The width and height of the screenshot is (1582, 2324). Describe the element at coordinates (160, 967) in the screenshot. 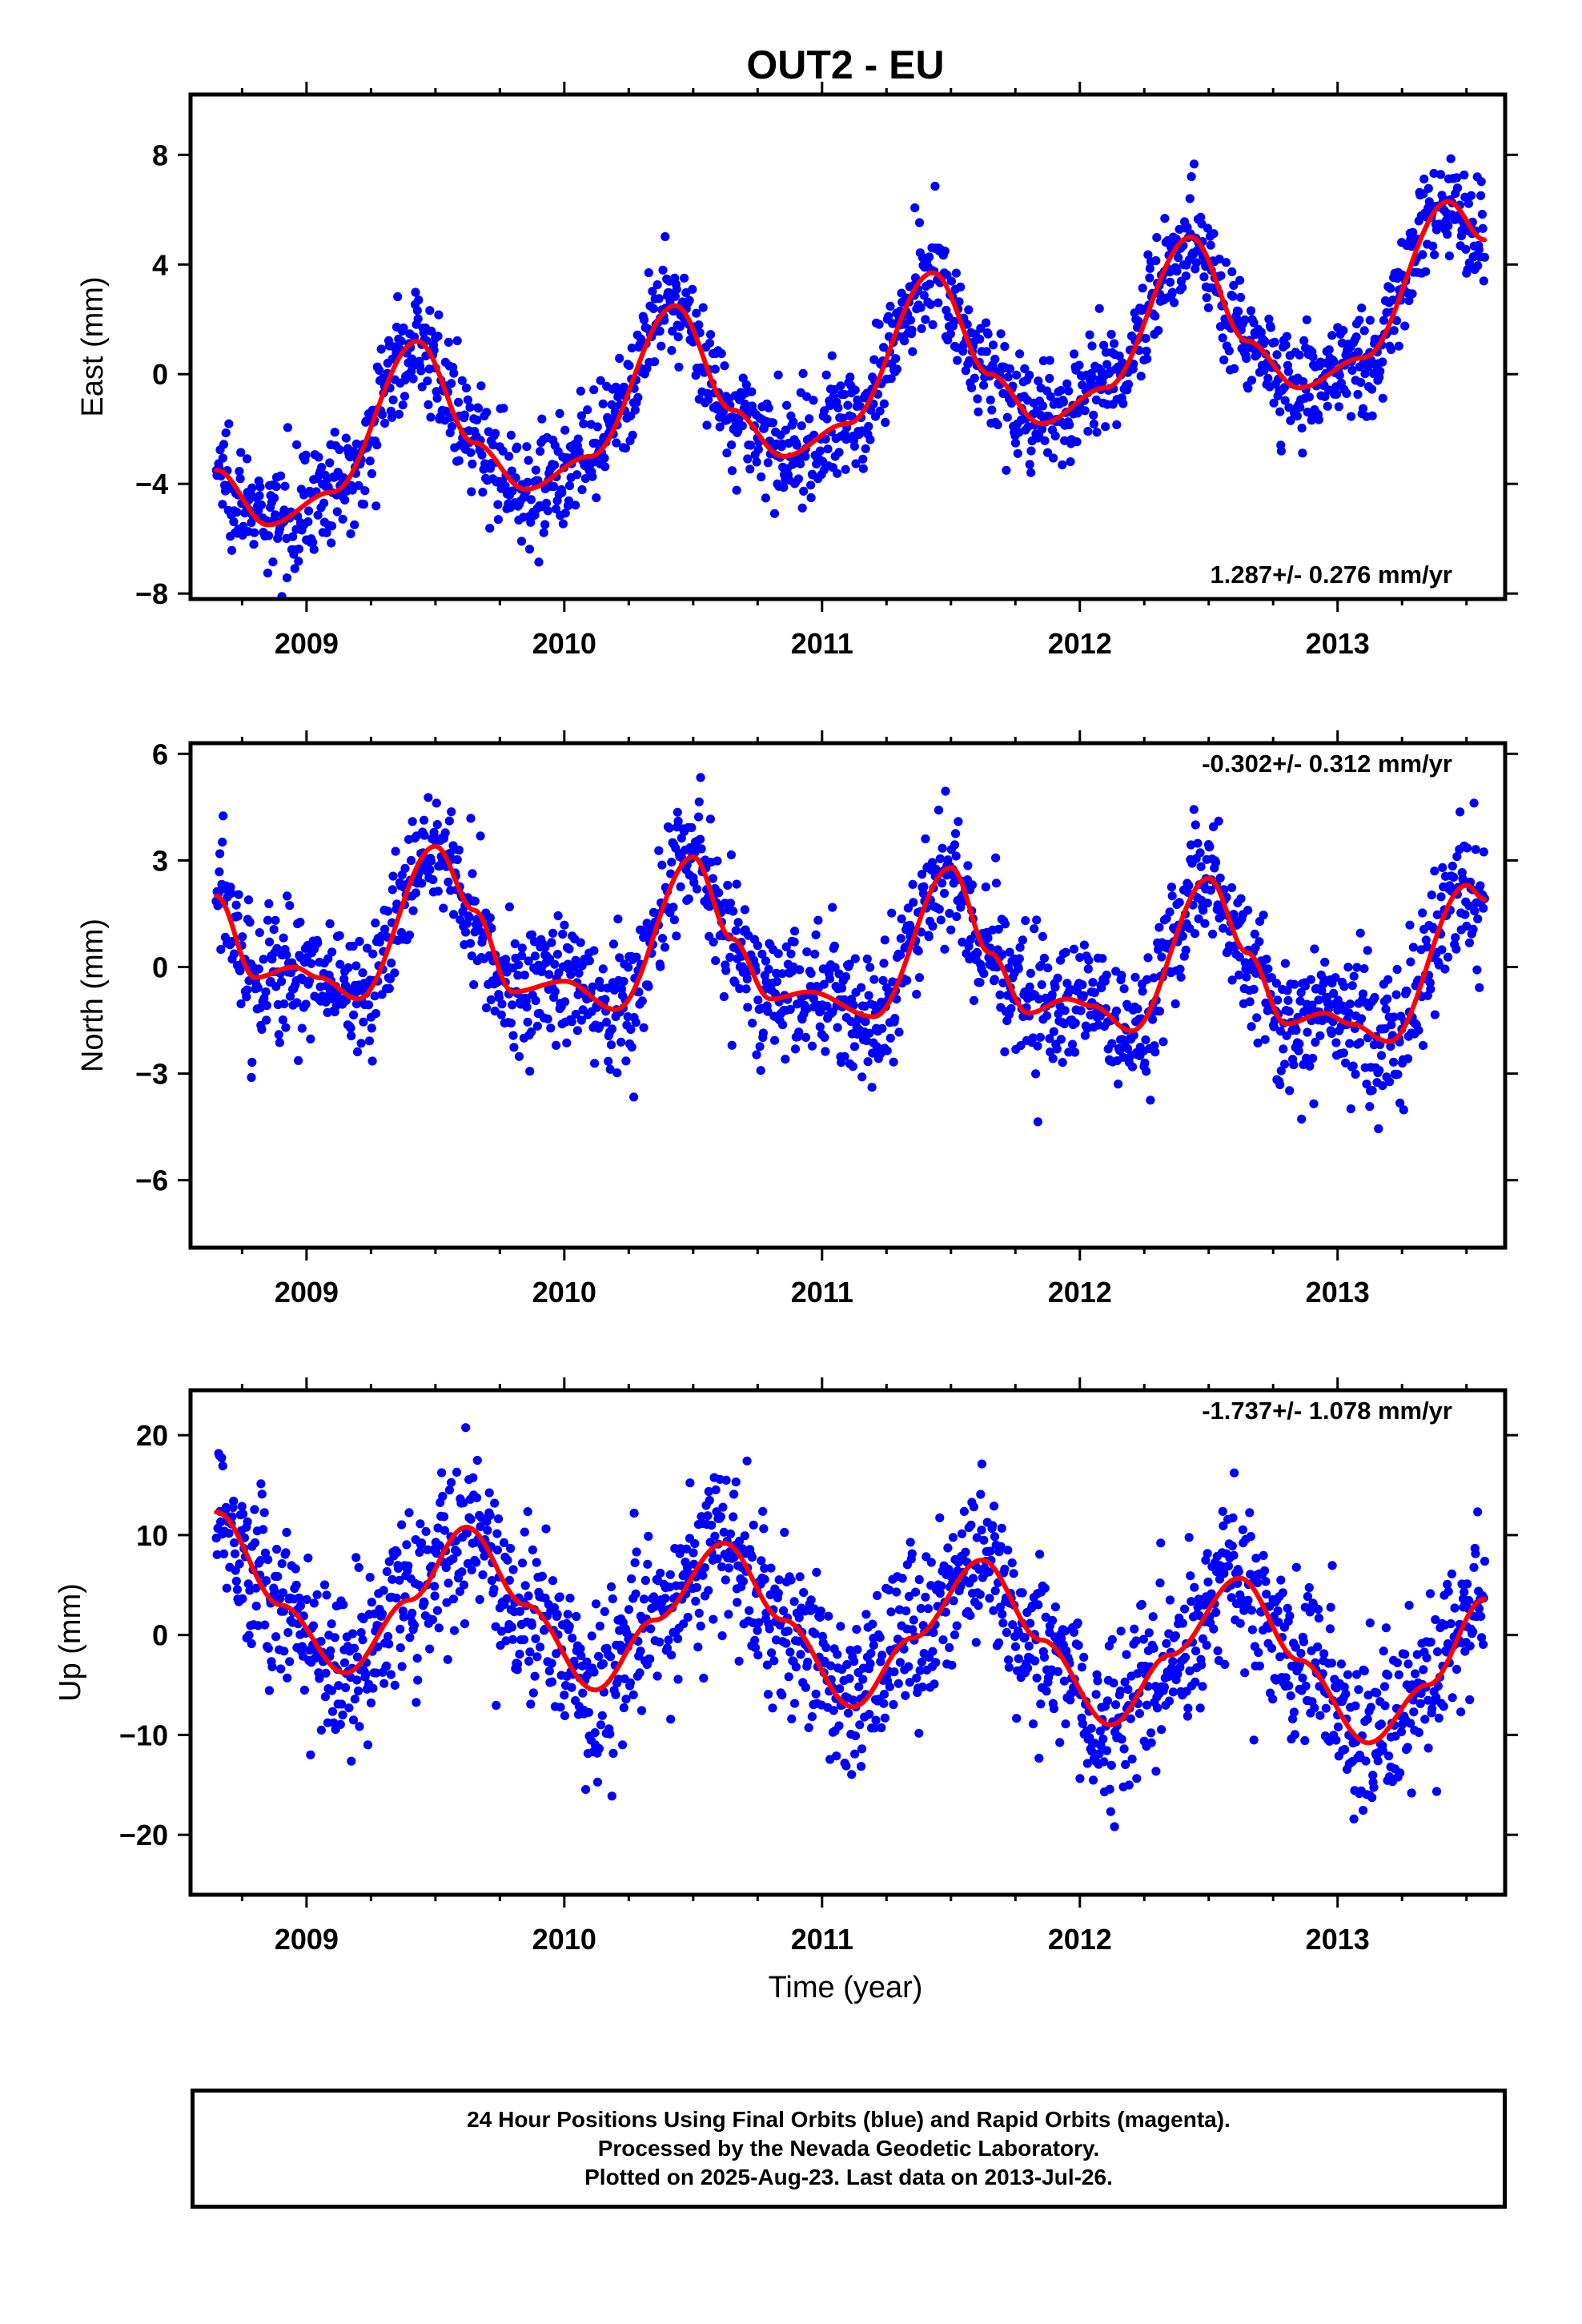

I see `y-tick-label: 0` at that location.